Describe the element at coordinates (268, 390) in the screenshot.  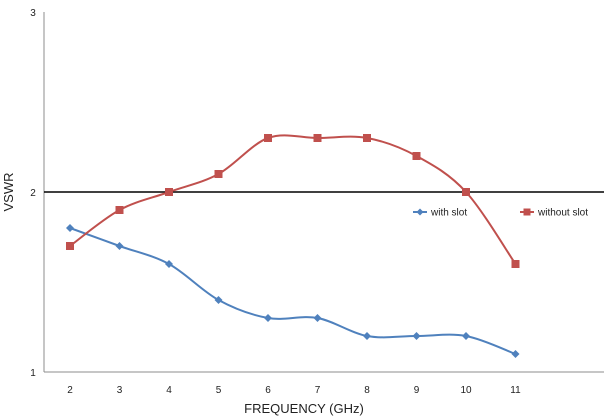
I see `x-tick-label-6: 6` at that location.